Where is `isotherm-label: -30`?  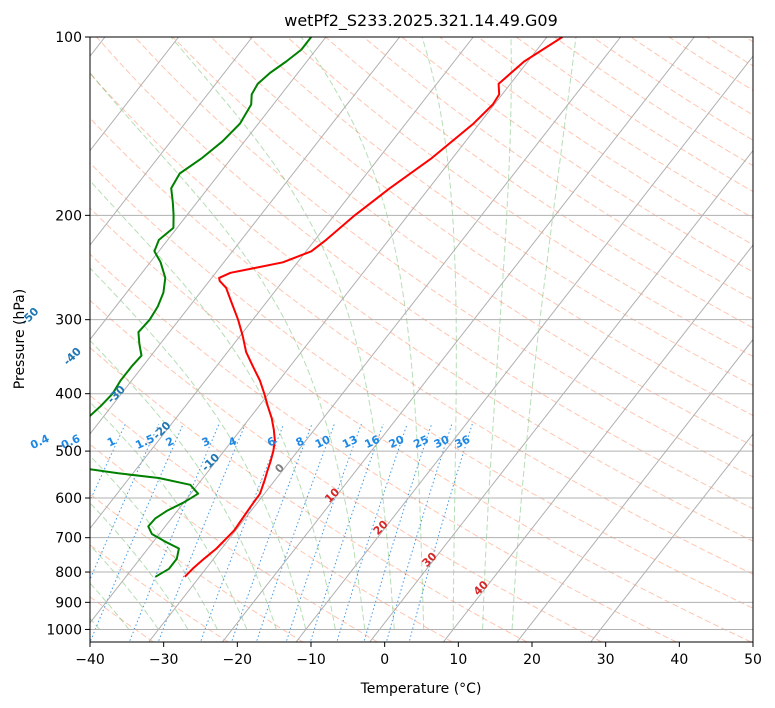 isotherm-label: -30 is located at coordinates (116, 394).